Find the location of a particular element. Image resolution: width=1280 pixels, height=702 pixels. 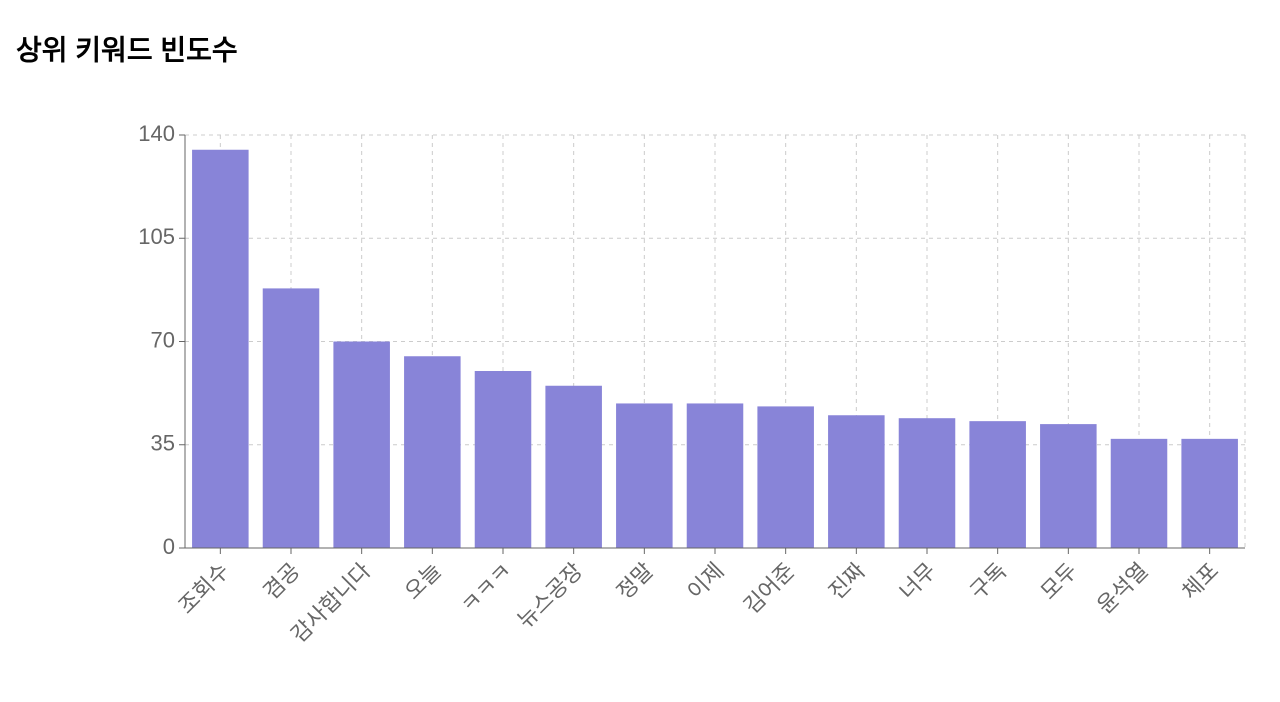

x-tick-label: 구독 is located at coordinates (988, 581).